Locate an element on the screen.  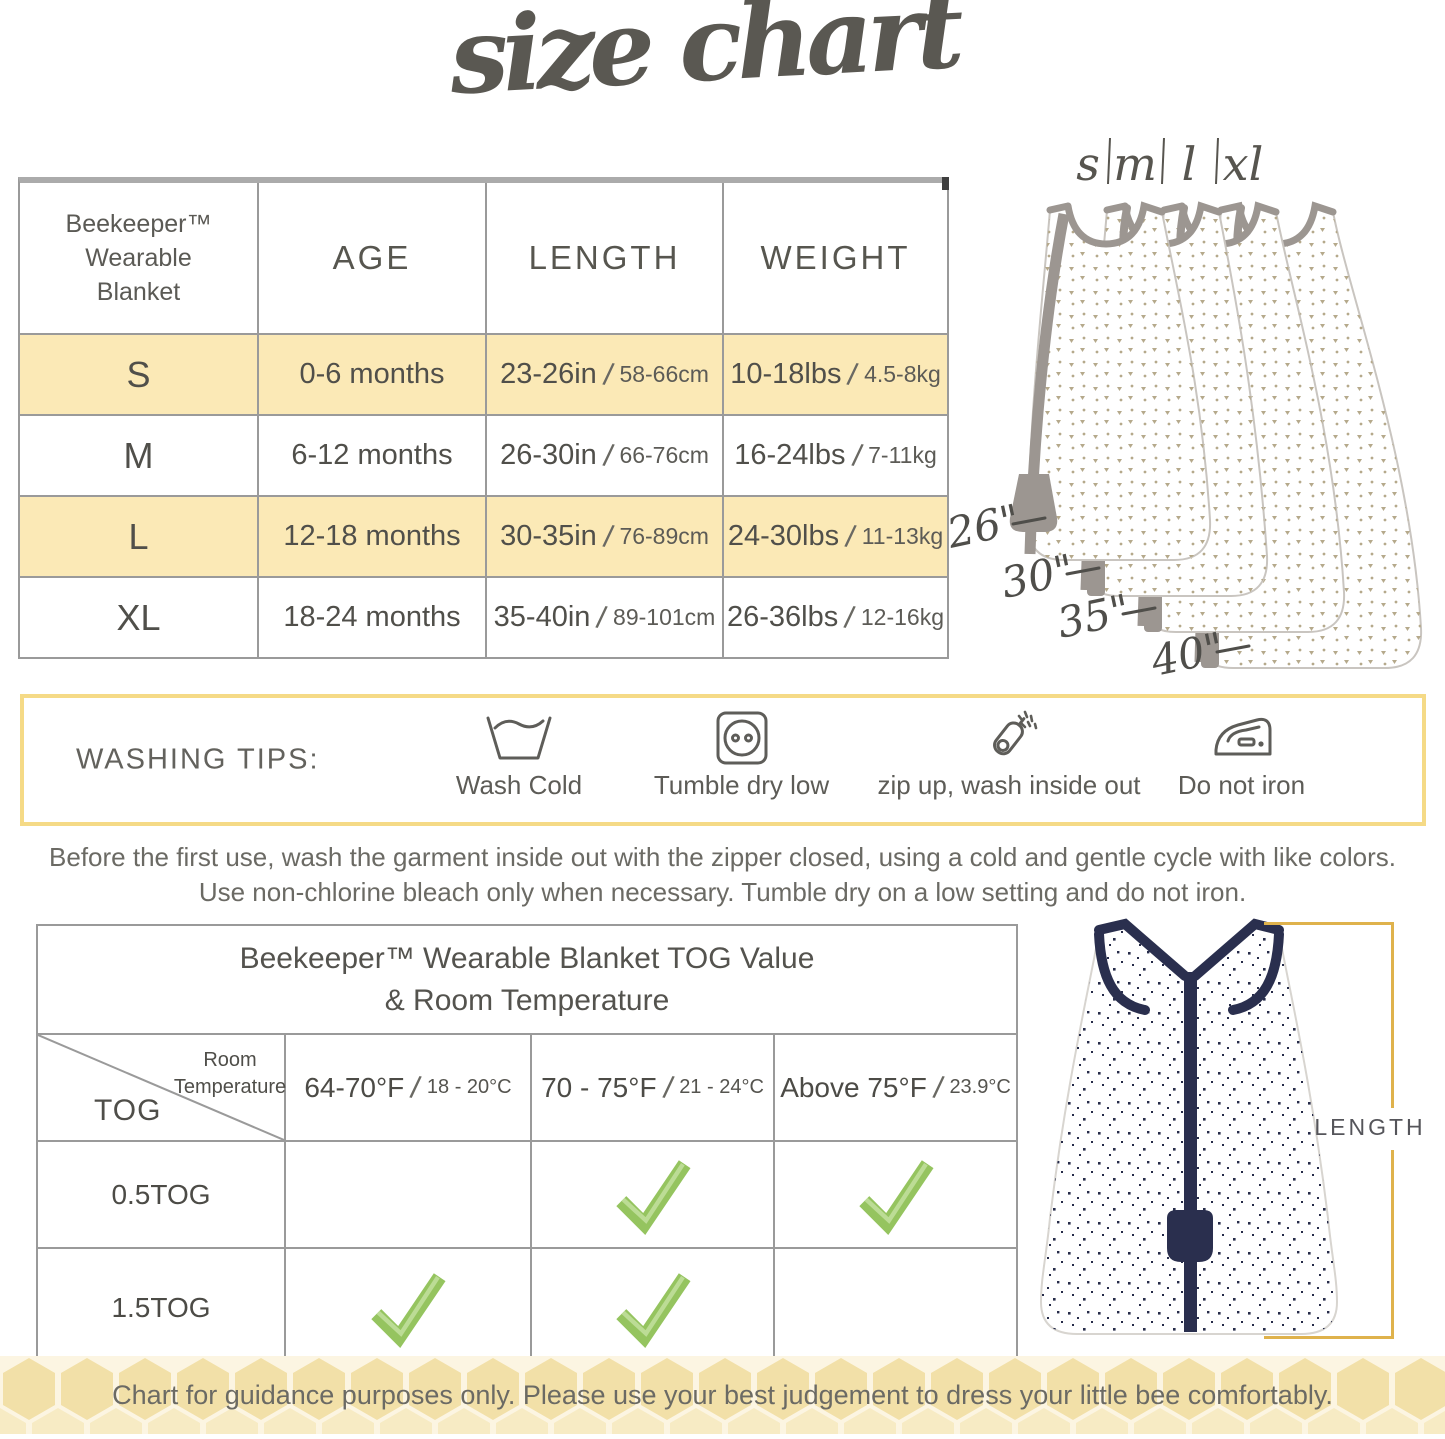
washing-tips-box: WASHING TIPS: Wash Cold Tumble dry low is located at coordinates (723, 760).